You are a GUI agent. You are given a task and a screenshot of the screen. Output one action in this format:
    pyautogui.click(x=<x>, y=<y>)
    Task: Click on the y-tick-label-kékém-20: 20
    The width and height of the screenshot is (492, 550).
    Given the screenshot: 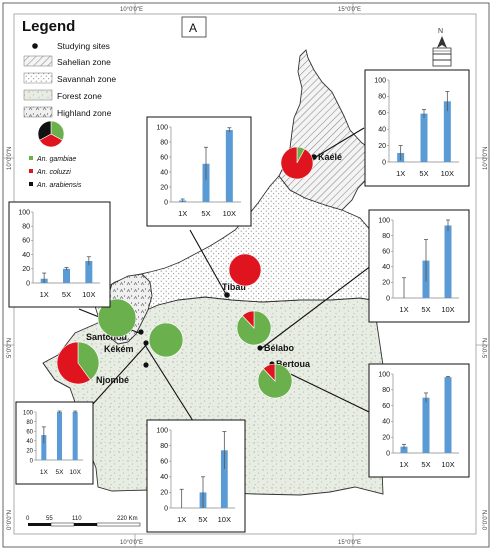 What is the action you would take?
    pyautogui.click(x=164, y=493)
    